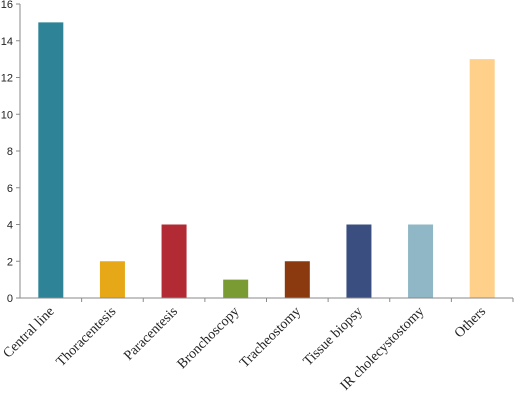 This screenshot has height=407, width=520. What do you see at coordinates (482, 178) in the screenshot?
I see `bar-others` at bounding box center [482, 178].